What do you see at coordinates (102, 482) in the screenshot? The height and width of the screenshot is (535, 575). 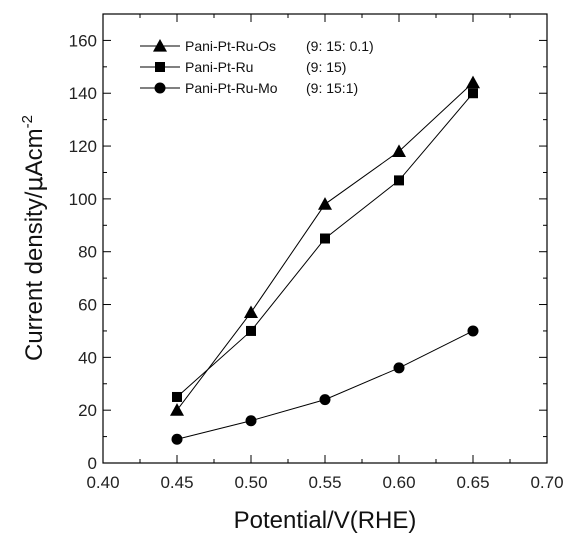 I see `x-tick-label: 0.40` at bounding box center [102, 482].